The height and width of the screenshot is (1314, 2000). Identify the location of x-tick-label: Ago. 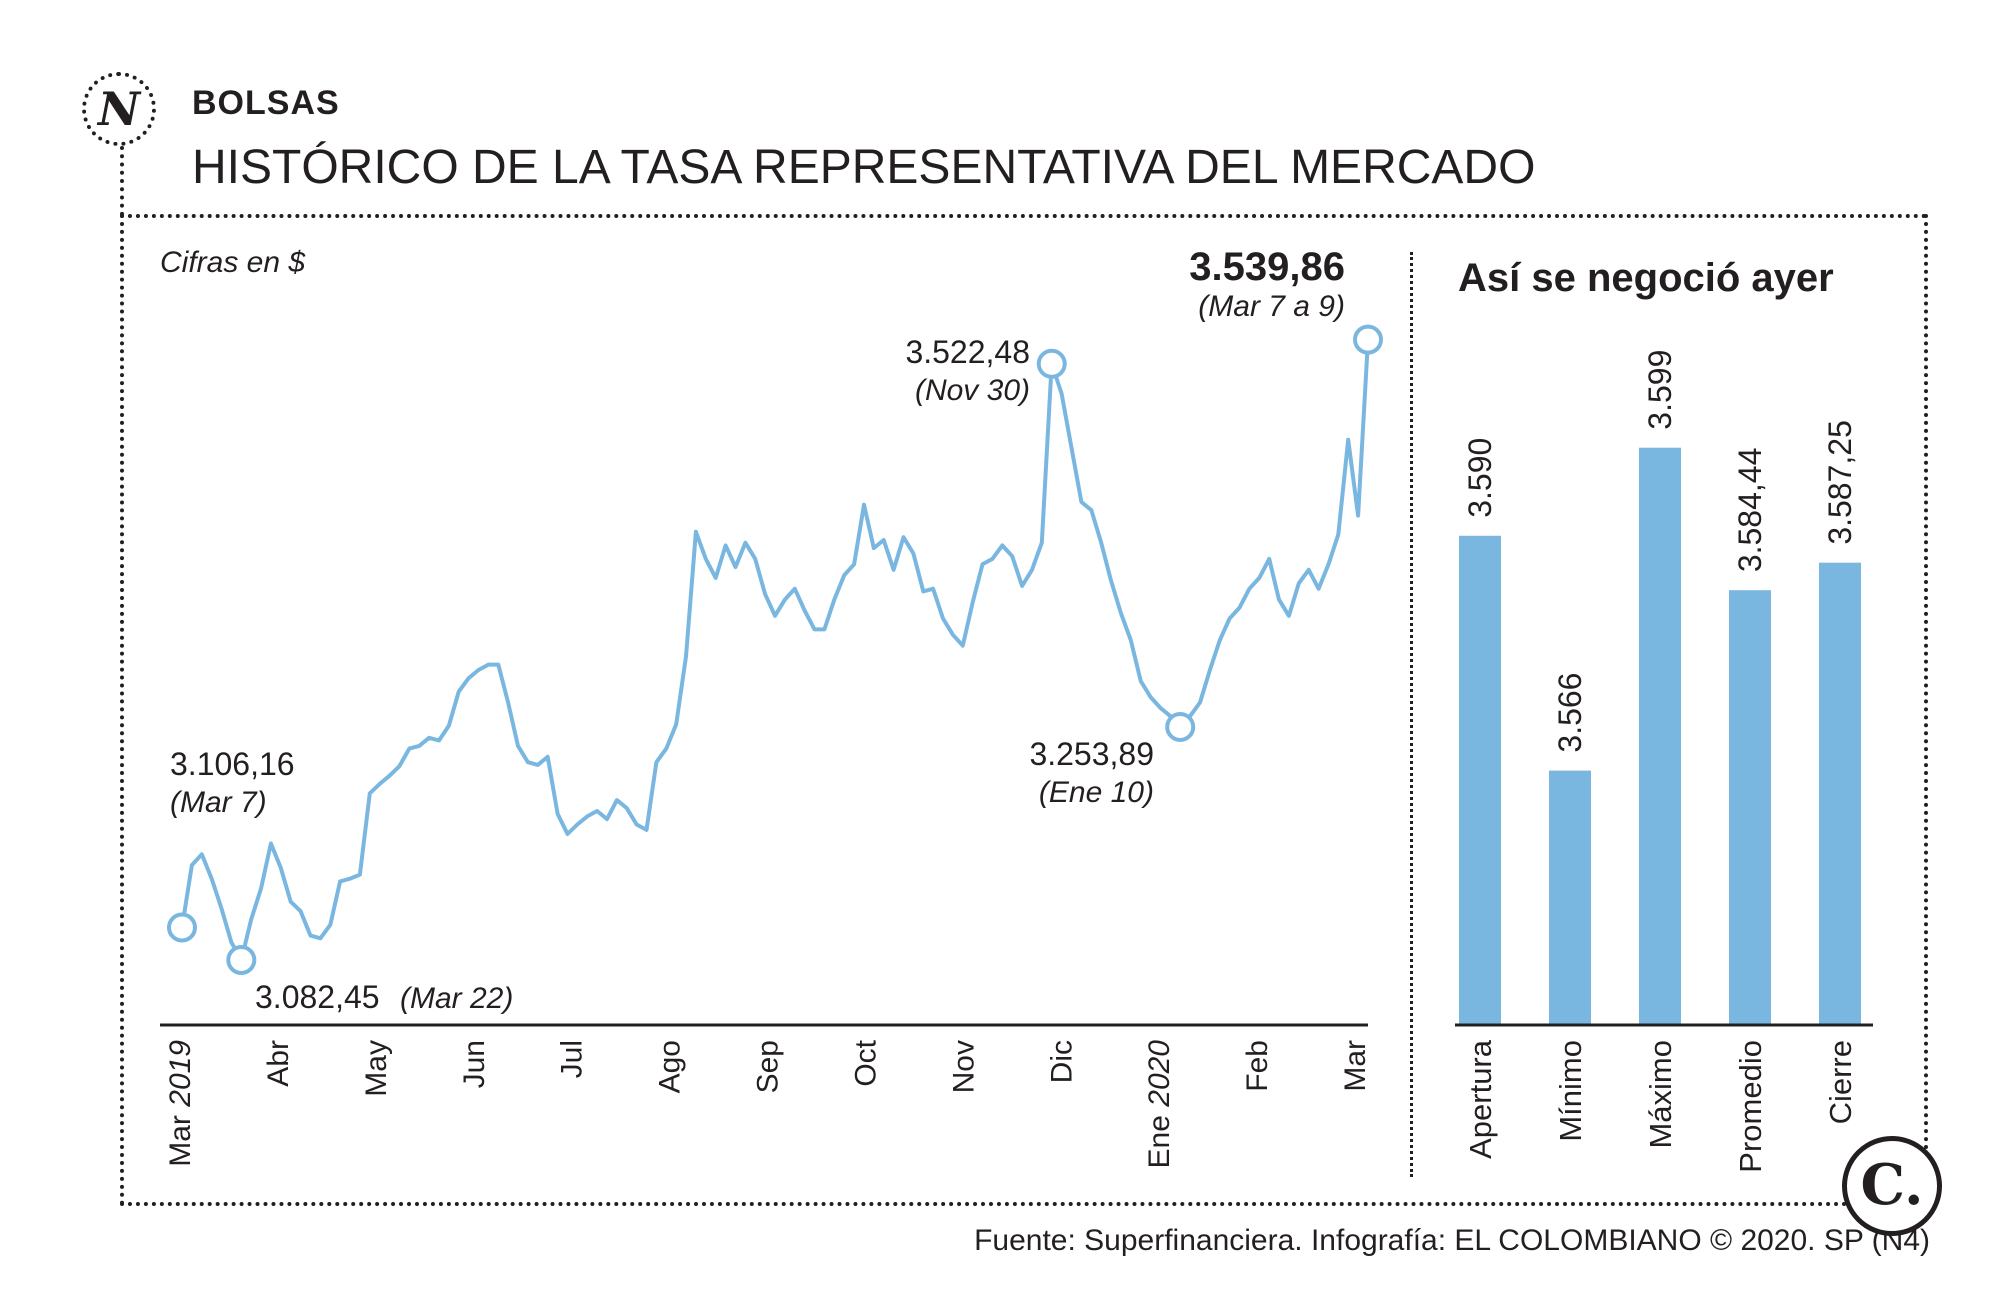
(670, 1066).